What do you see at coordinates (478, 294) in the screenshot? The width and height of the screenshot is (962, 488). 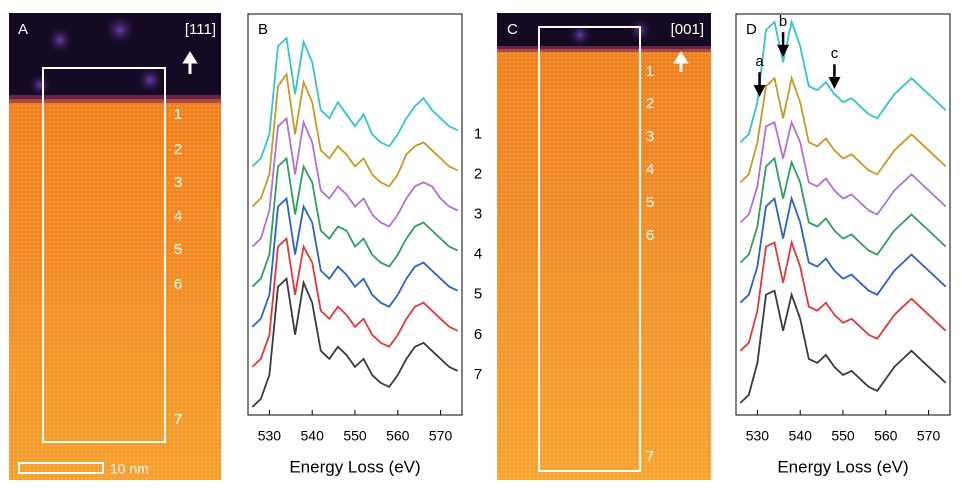 I see `series-label: 5` at bounding box center [478, 294].